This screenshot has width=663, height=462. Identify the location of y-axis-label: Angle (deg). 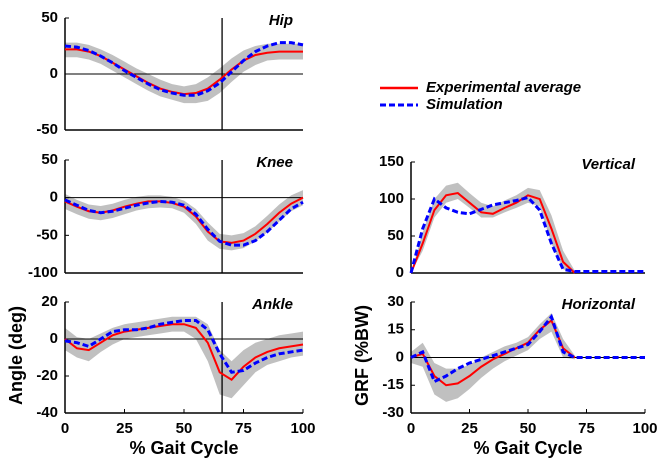
(16, 355).